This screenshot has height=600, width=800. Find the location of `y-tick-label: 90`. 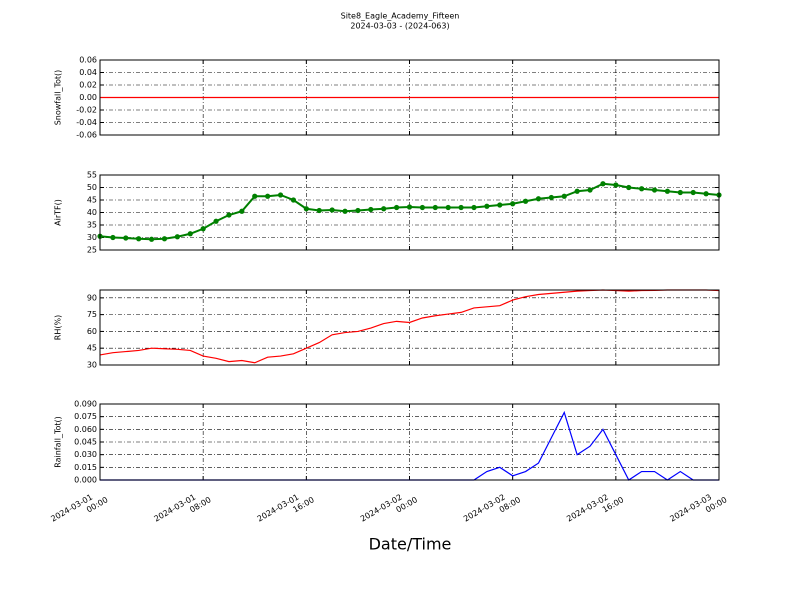

y-tick-label: 90 is located at coordinates (92, 297).